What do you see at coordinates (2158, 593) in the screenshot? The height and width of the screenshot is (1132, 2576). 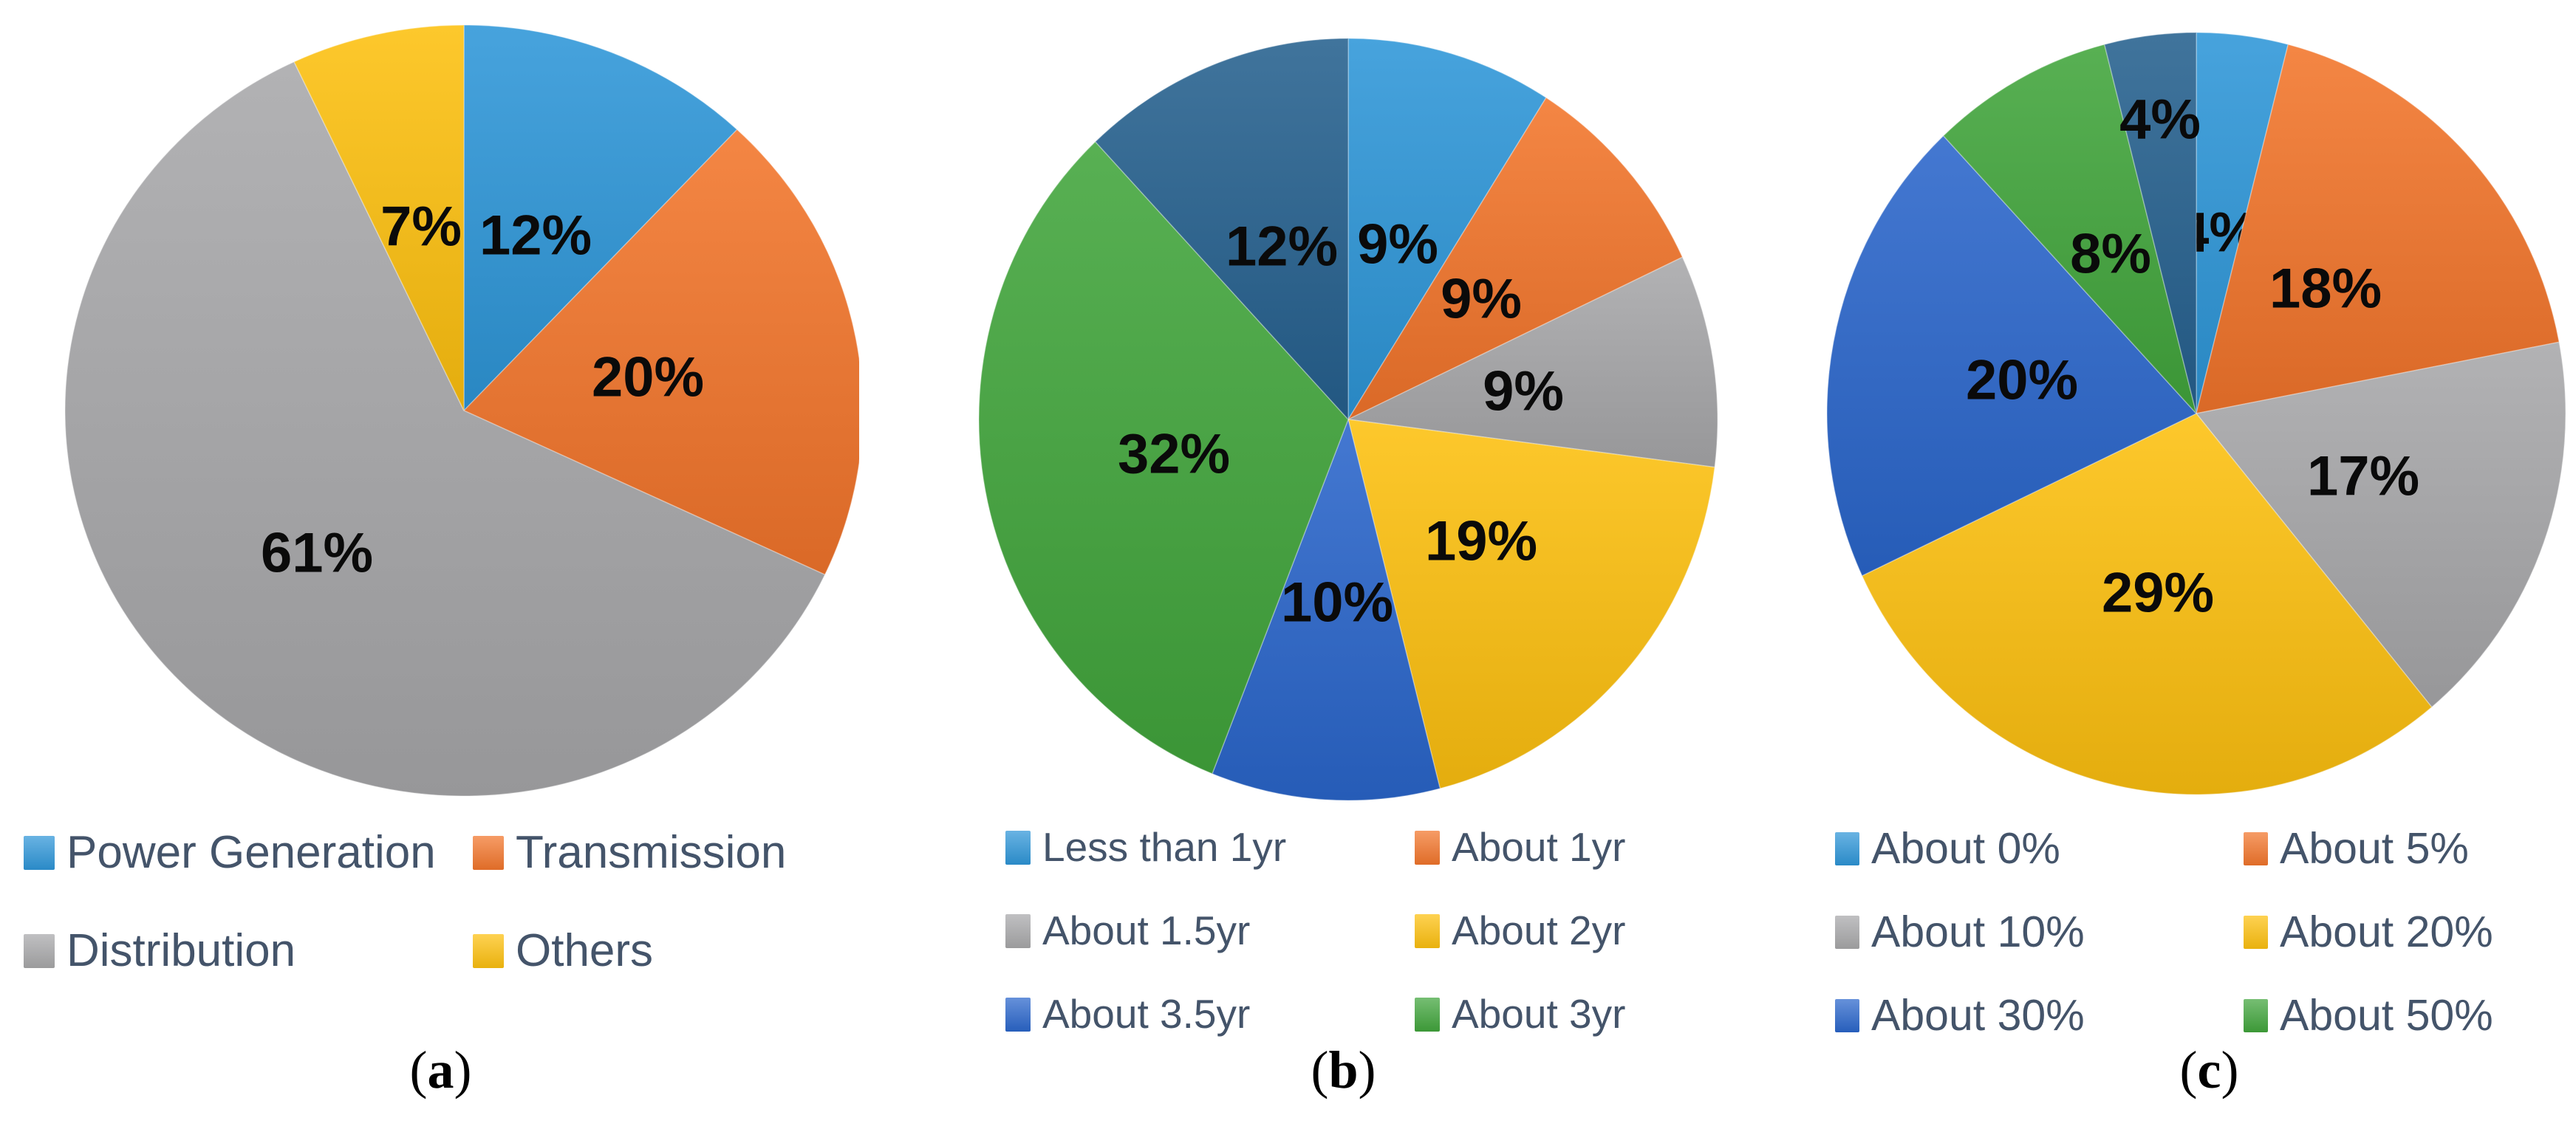 I see `data-label-about-20: 29%` at bounding box center [2158, 593].